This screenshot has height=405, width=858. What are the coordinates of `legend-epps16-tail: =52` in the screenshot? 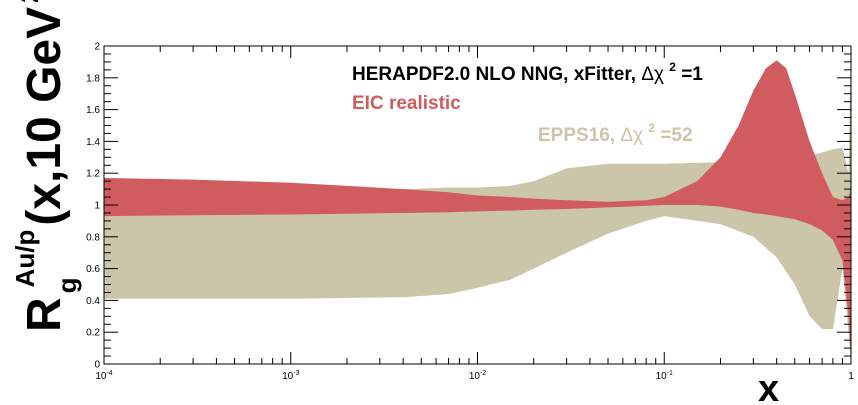 It's located at (676, 135).